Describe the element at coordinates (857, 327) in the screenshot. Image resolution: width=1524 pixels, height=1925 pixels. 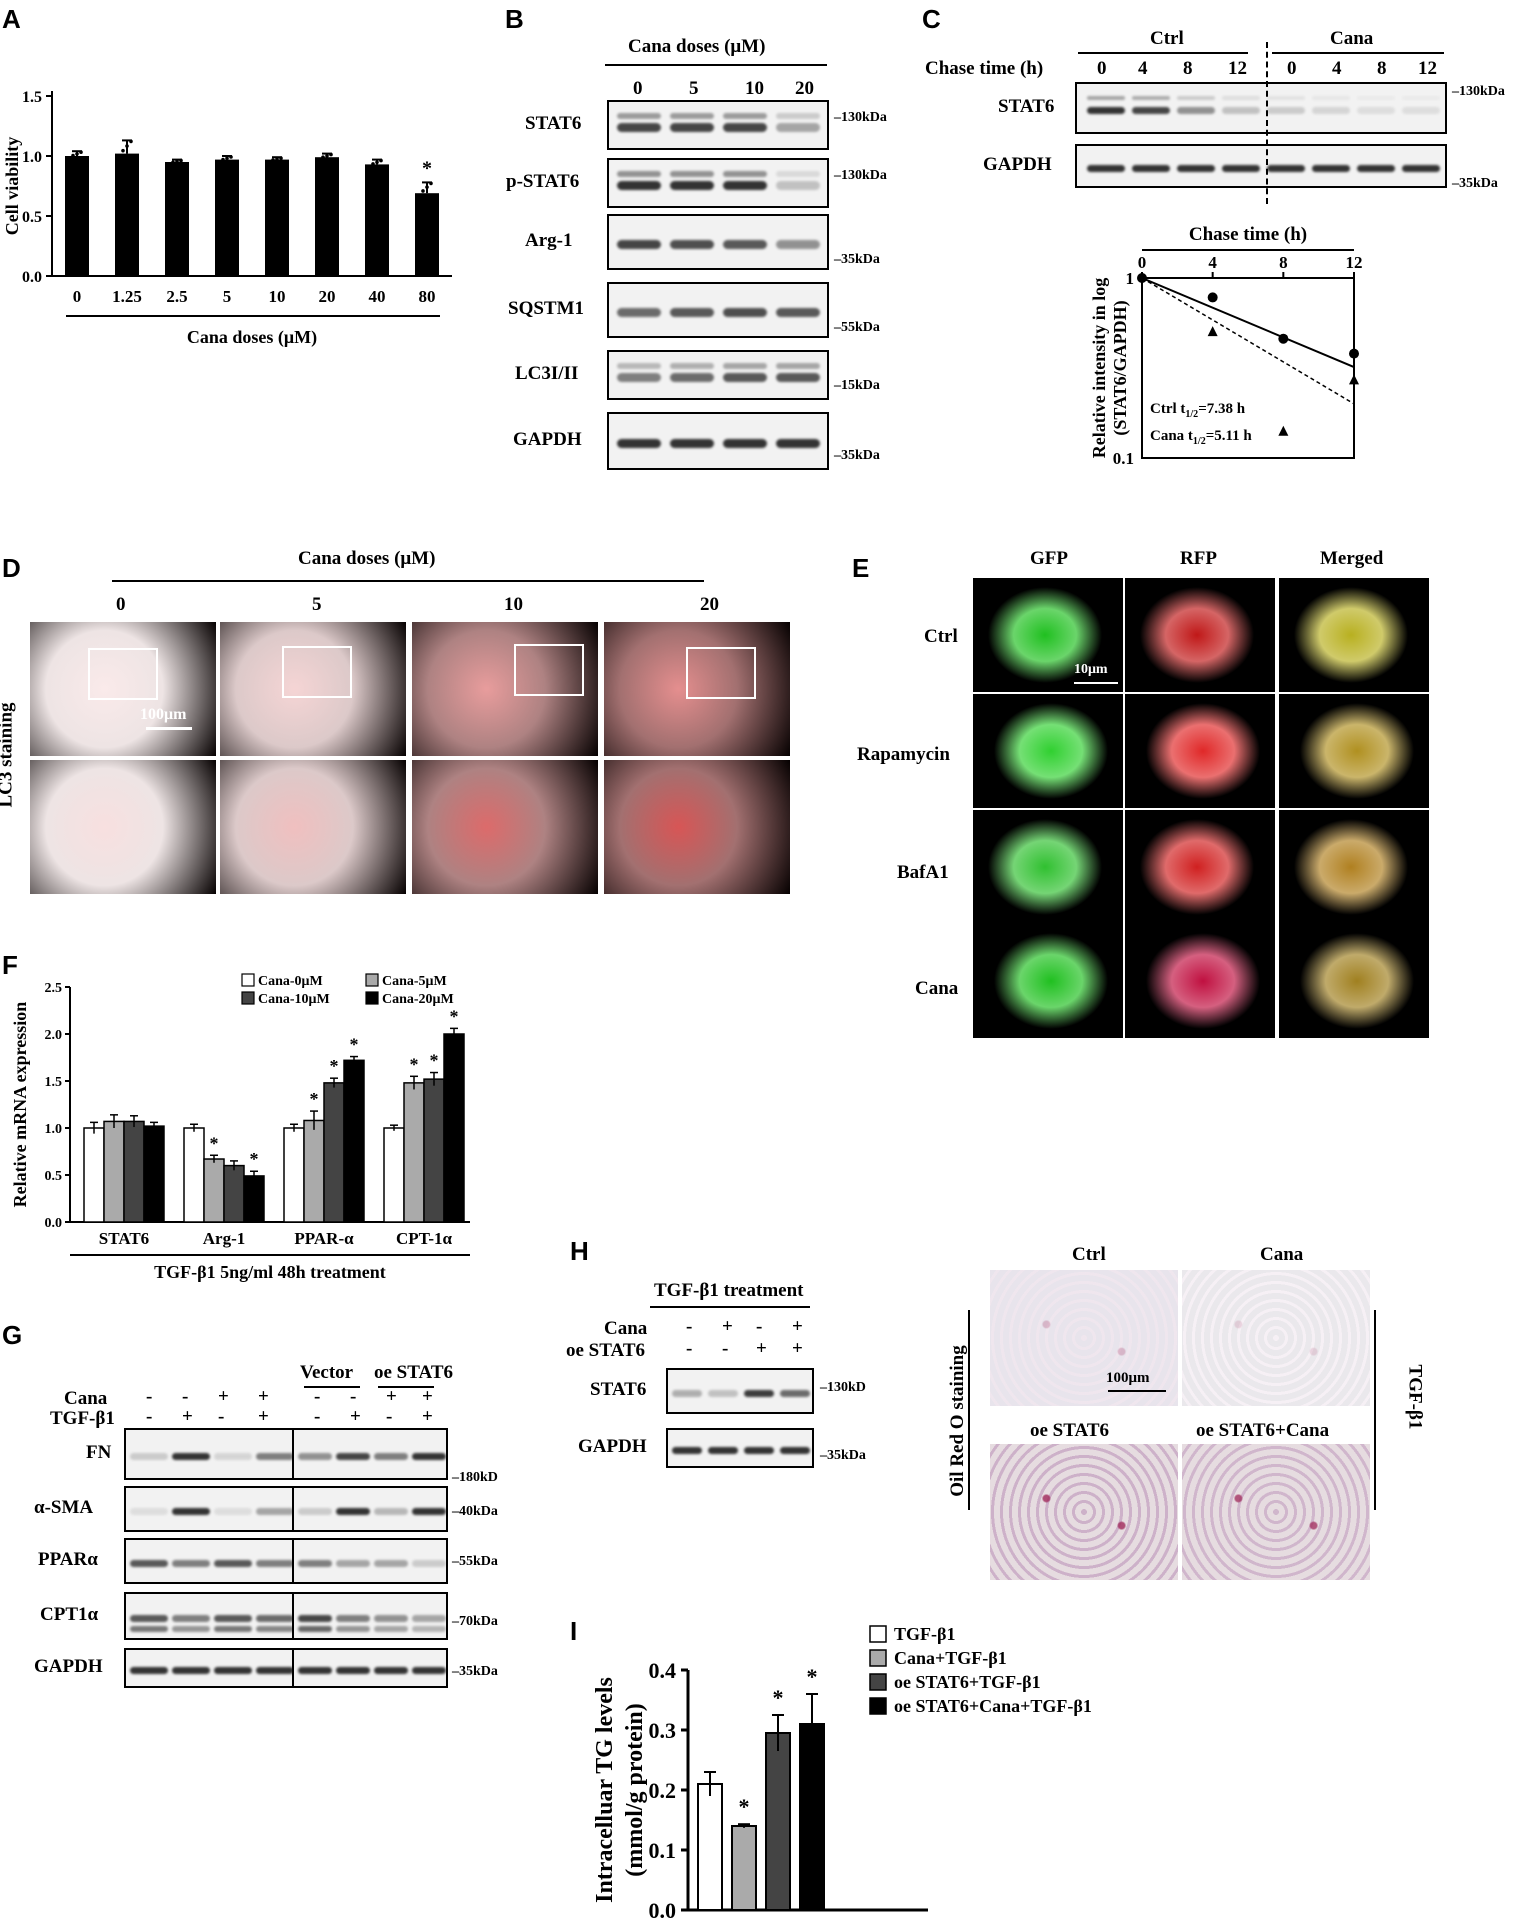
I see `b-mw: –55kDa` at that location.